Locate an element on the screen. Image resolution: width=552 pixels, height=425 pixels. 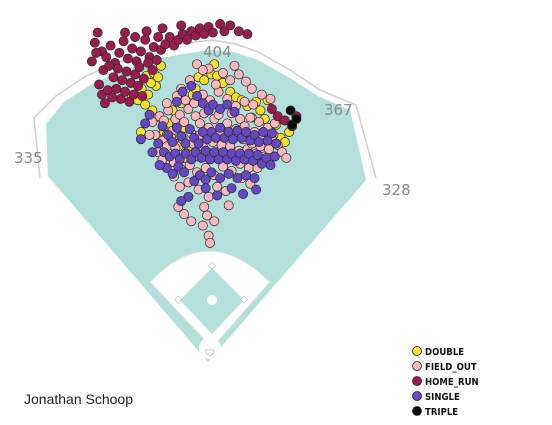
legend-swatch-field-out is located at coordinates (417, 366).